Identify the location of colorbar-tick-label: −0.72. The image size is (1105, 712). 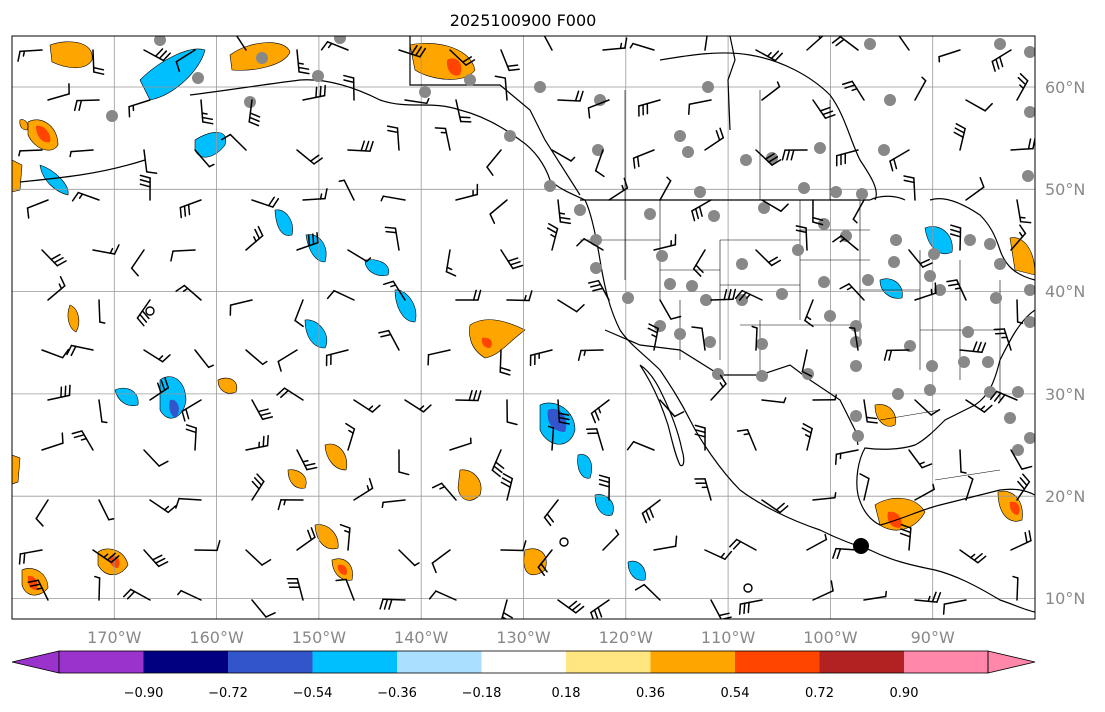
(228, 693).